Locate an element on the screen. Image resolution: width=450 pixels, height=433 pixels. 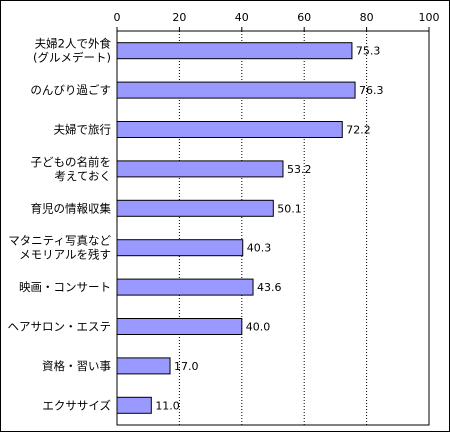
category-label-line: 夫婦で旅行 is located at coordinates (83, 130).